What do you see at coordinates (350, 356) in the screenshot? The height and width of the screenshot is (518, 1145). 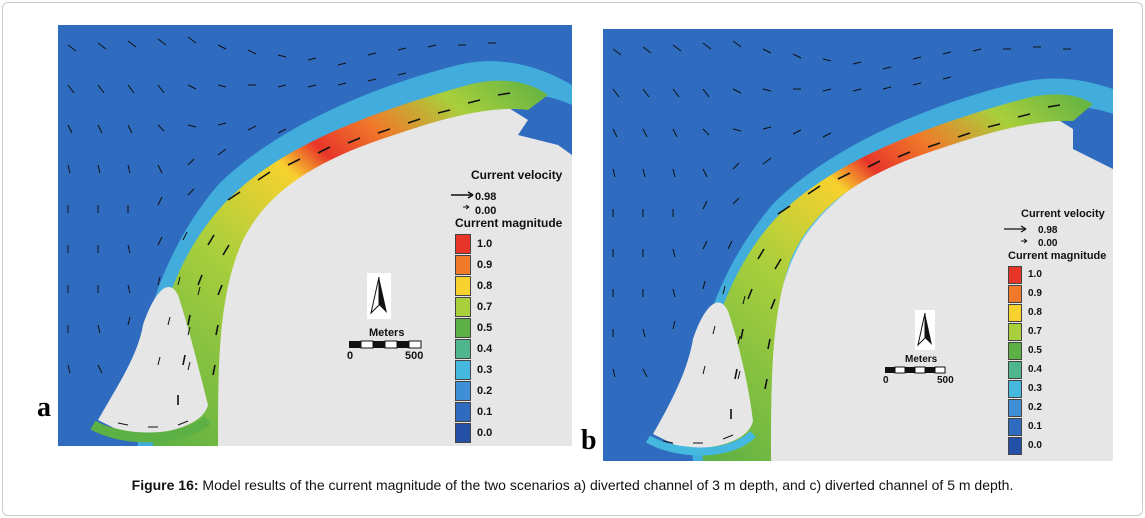 I see `panel-a-scale-tick-0: 0` at bounding box center [350, 356].